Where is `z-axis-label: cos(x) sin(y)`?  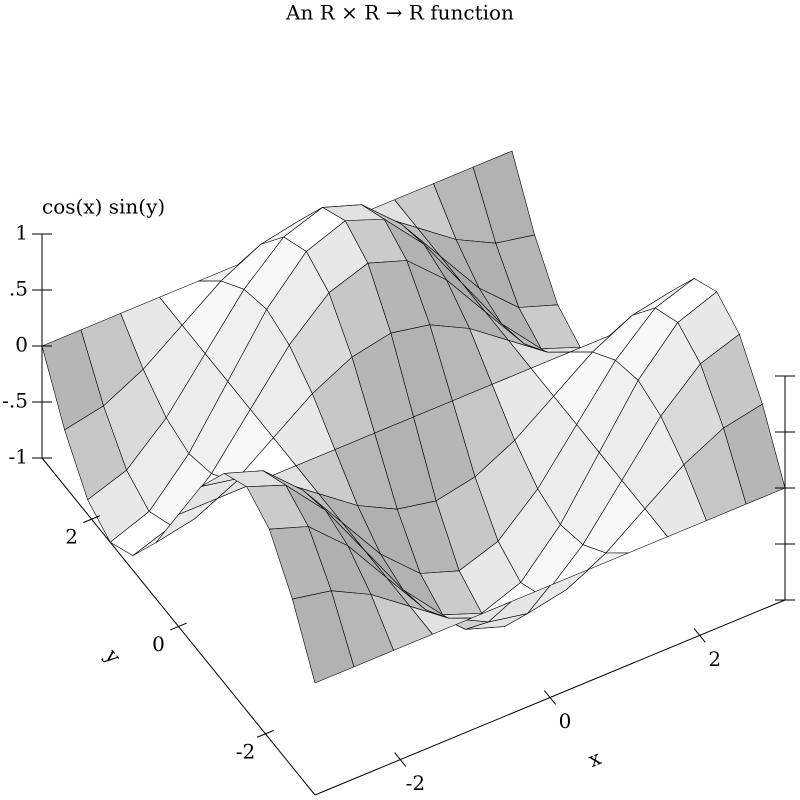 z-axis-label: cos(x) sin(y) is located at coordinates (103, 207).